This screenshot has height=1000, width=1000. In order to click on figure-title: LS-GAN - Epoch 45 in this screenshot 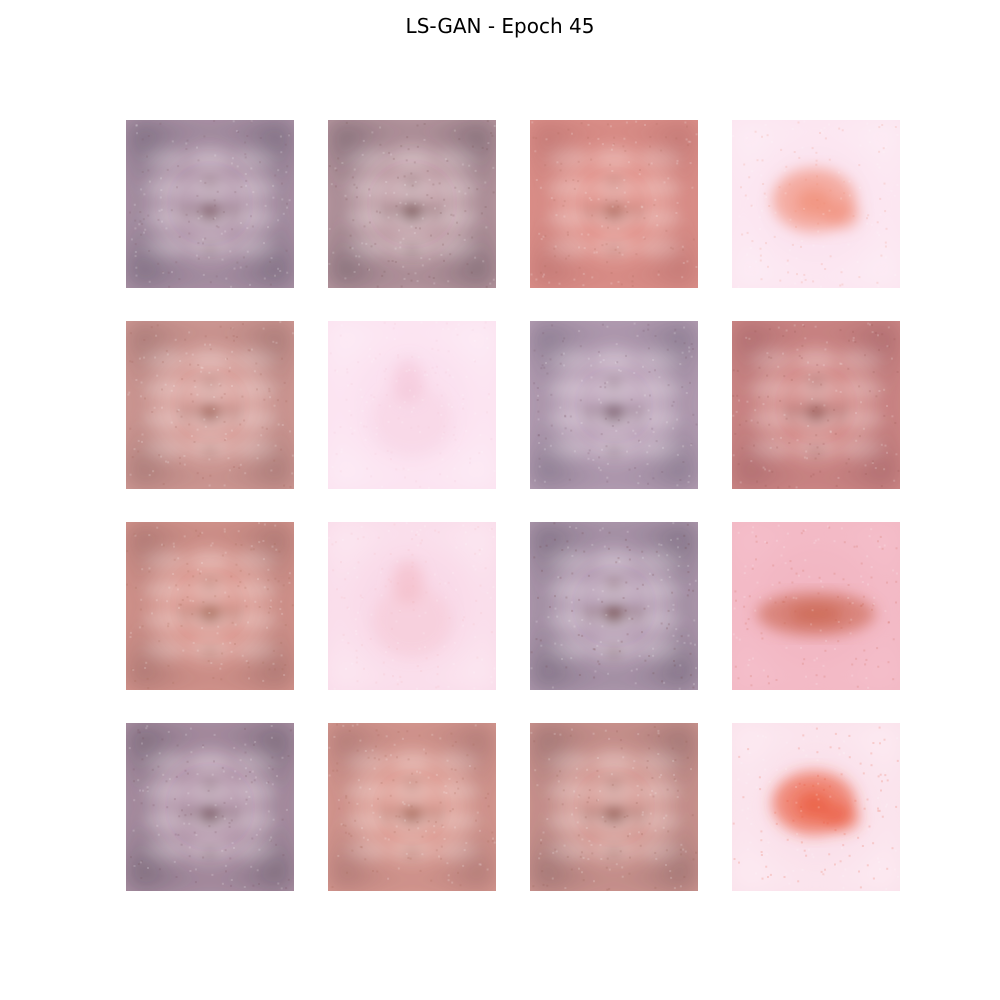, I will do `click(500, 26)`.